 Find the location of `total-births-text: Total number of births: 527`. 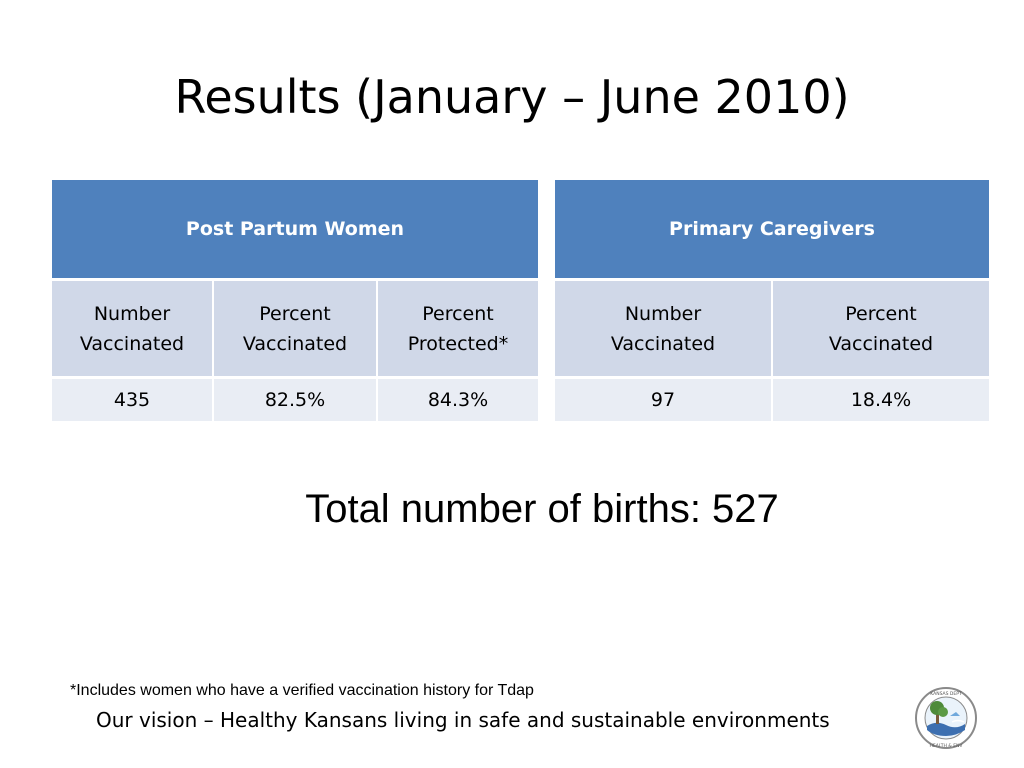

total-births-text: Total number of births: 527 is located at coordinates (542, 509).